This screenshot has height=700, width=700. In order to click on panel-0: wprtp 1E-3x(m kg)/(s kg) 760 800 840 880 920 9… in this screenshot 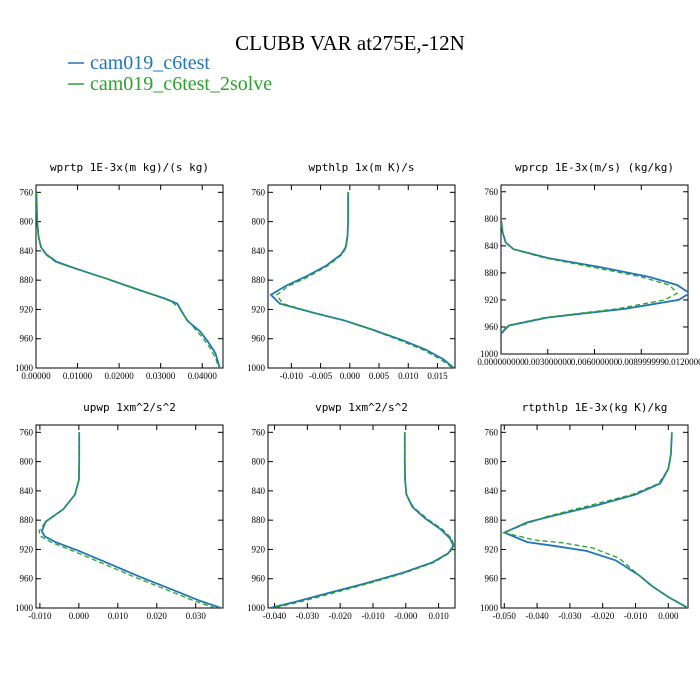, I will do `click(119, 271)`.